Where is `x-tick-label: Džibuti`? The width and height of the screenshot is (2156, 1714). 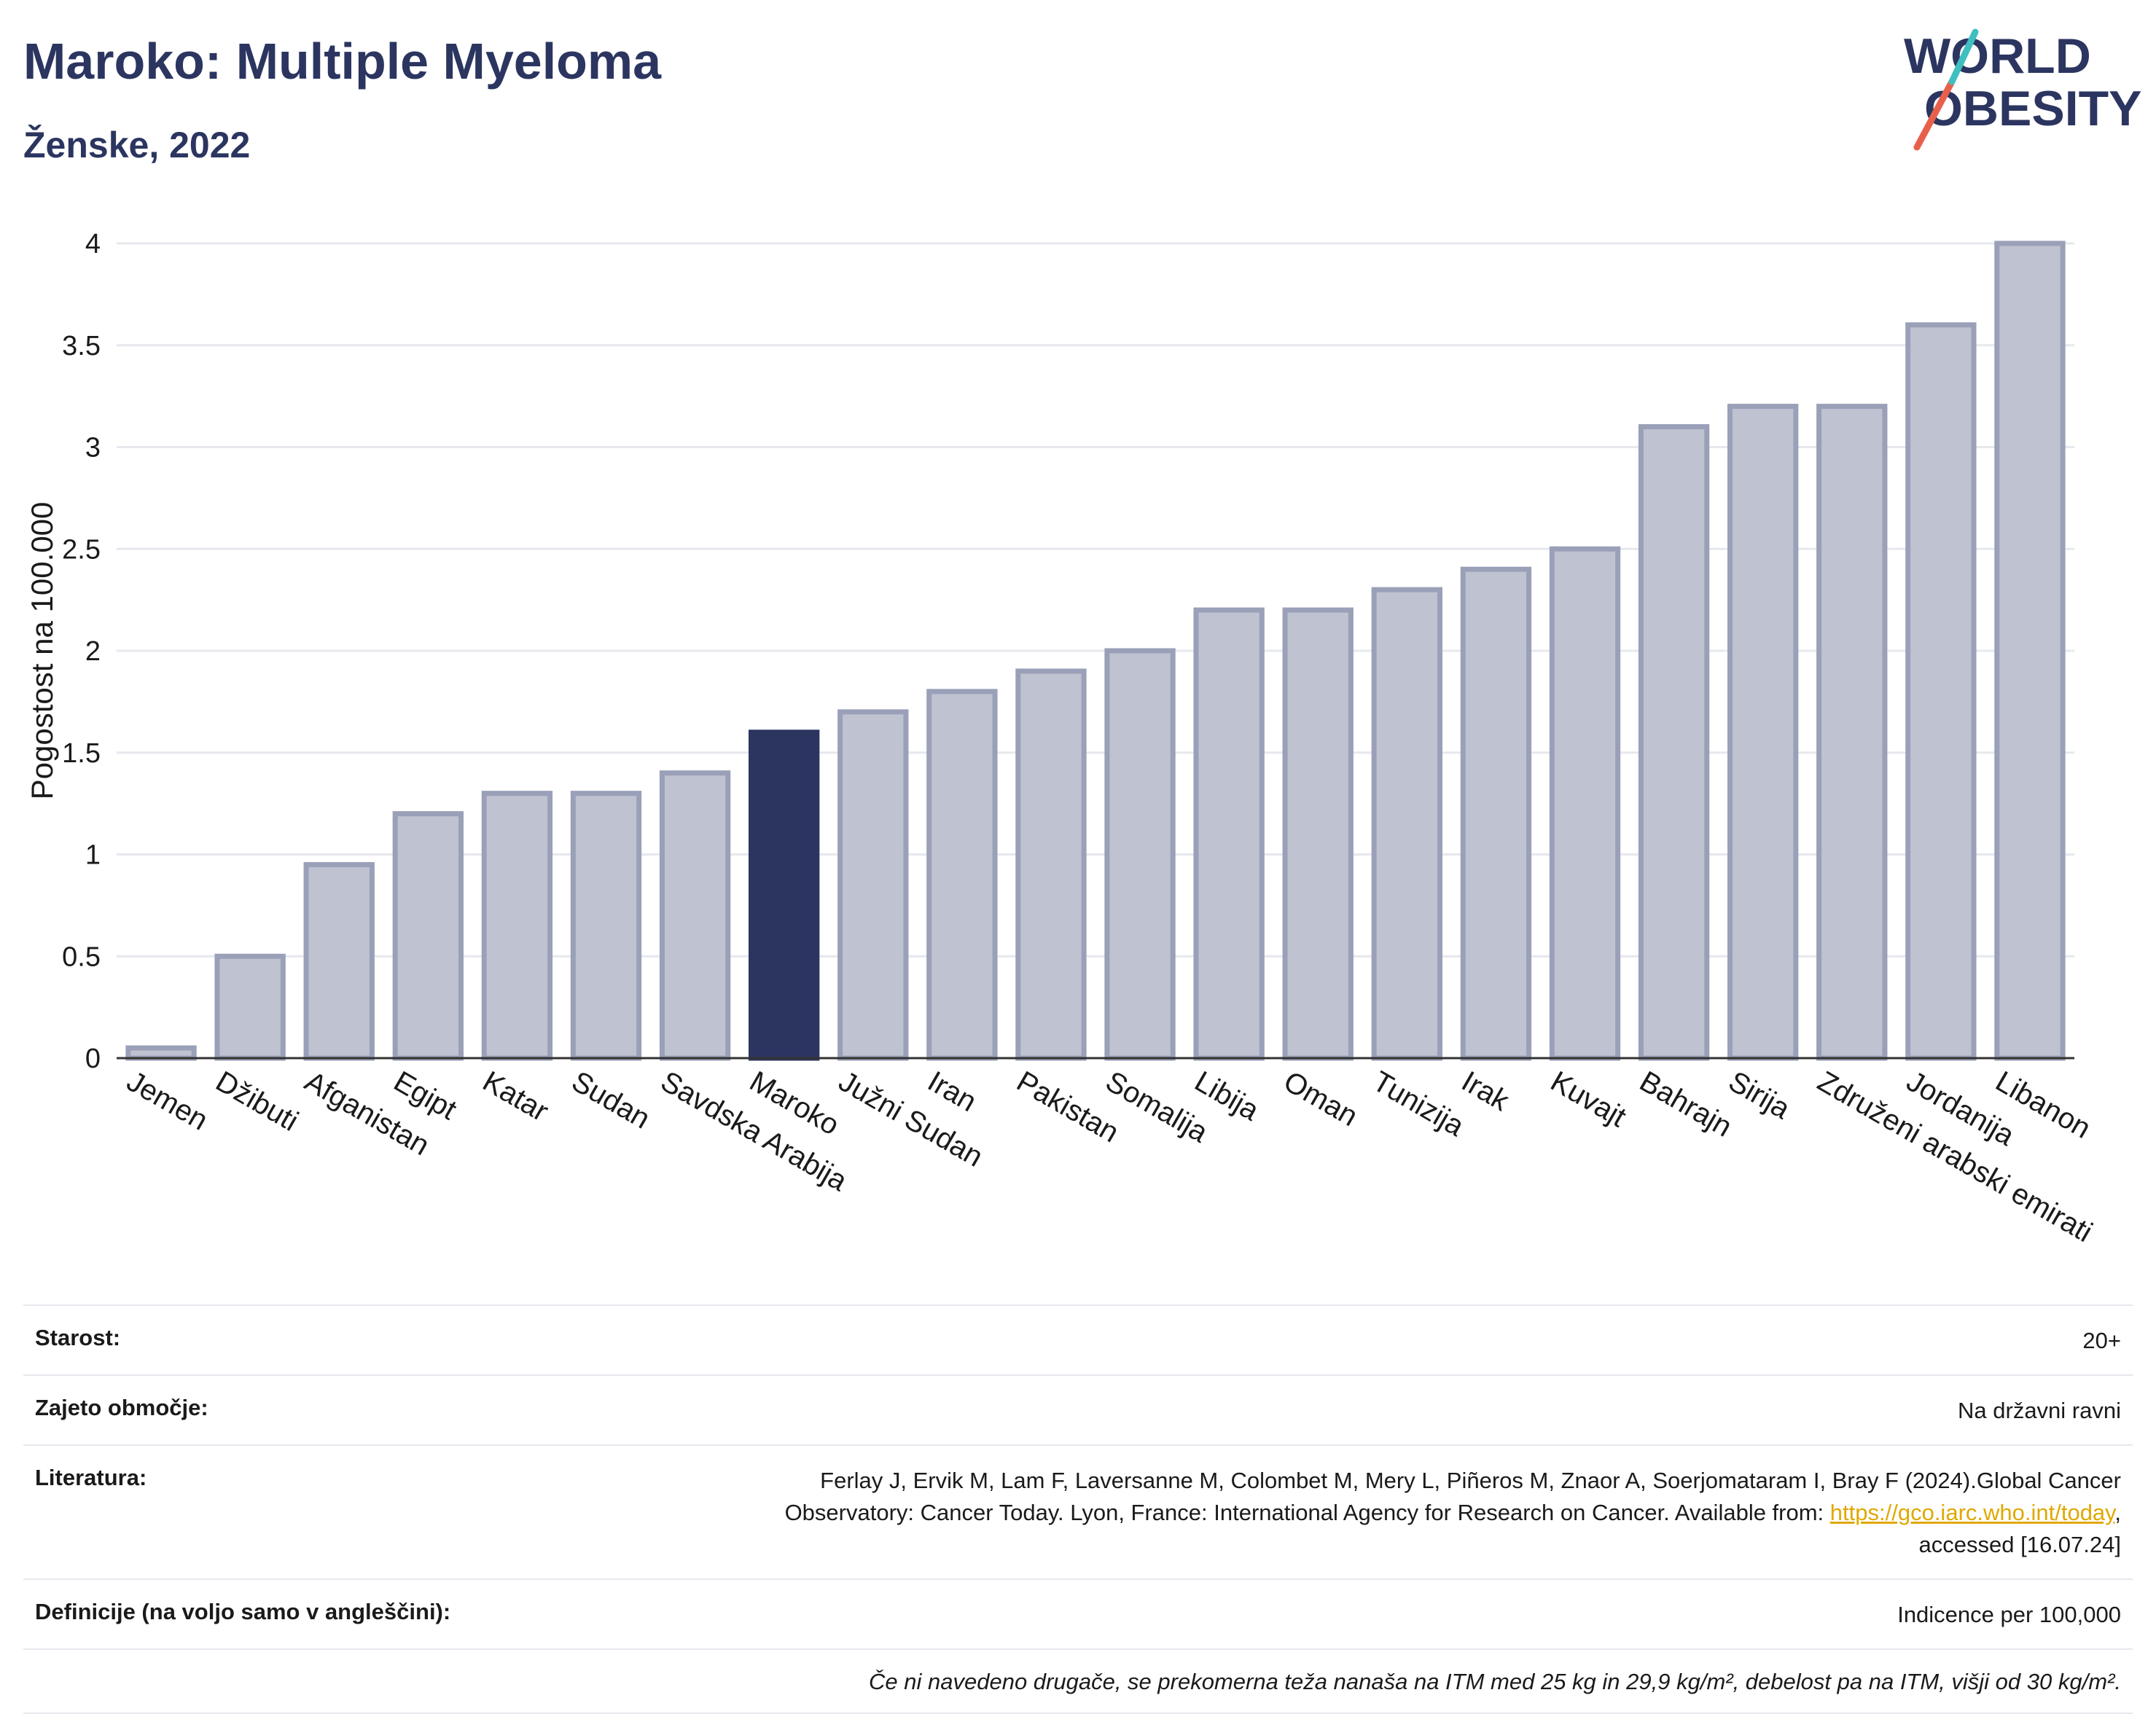
x-tick-label: Džibuti is located at coordinates (257, 1101).